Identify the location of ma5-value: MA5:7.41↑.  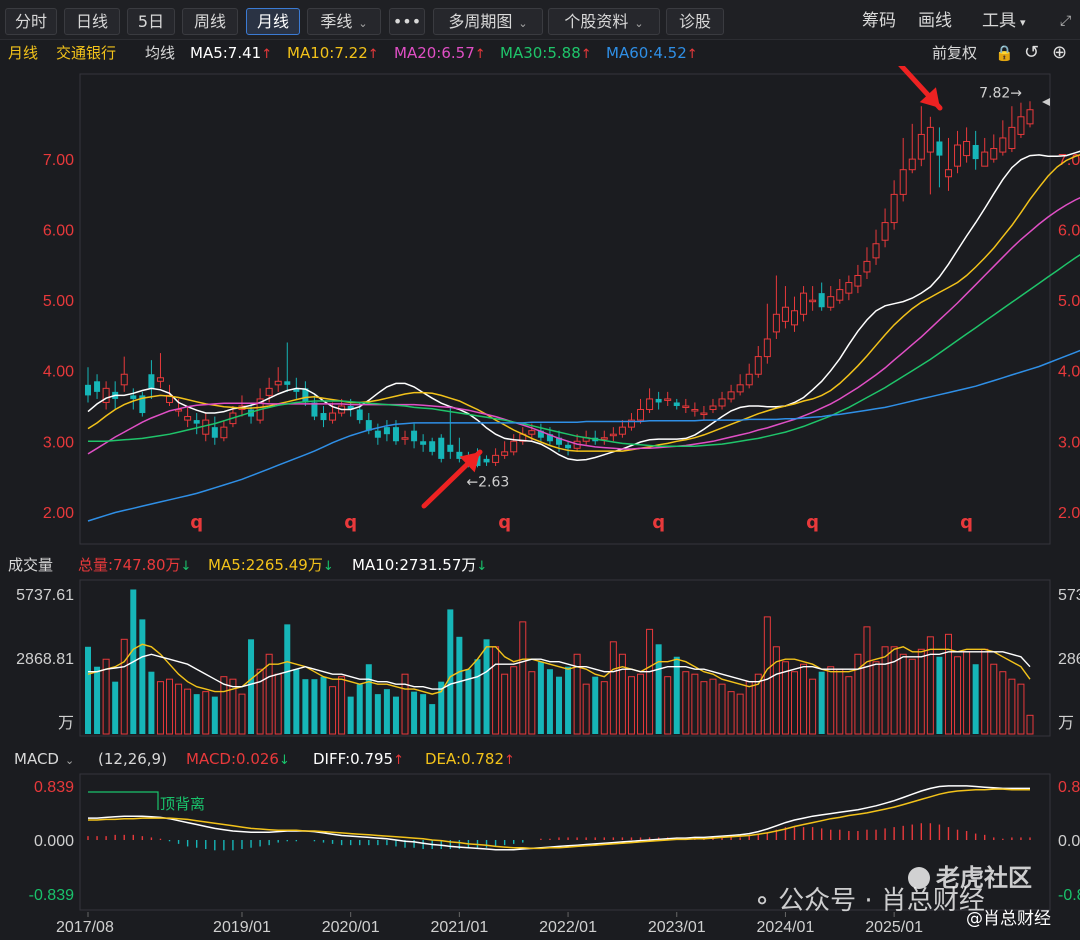
(231, 53).